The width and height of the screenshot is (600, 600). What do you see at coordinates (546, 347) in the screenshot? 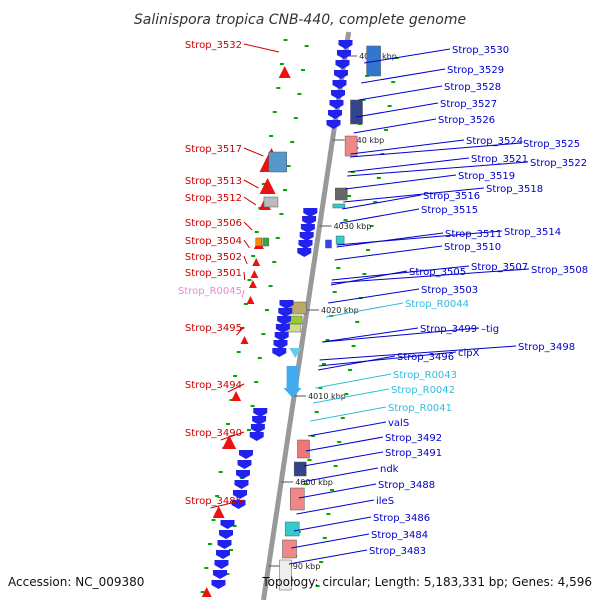
I see `gene-label-right: Strop_3498` at bounding box center [546, 347].